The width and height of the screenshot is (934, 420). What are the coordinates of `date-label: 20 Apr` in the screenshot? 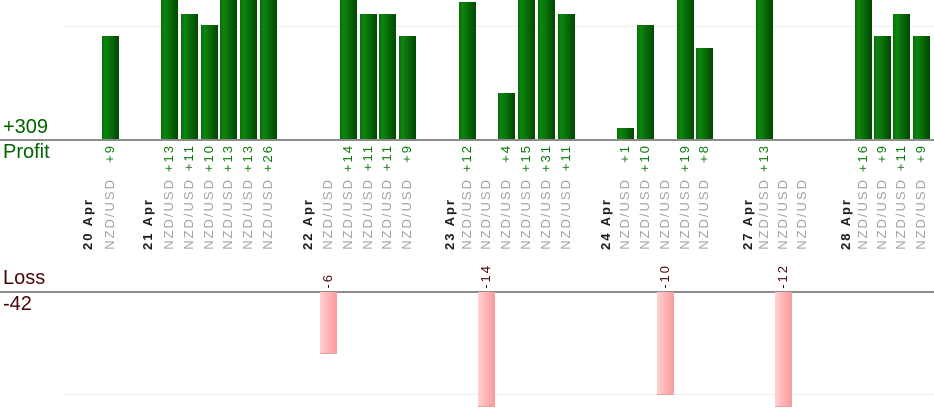 It's located at (87, 224).